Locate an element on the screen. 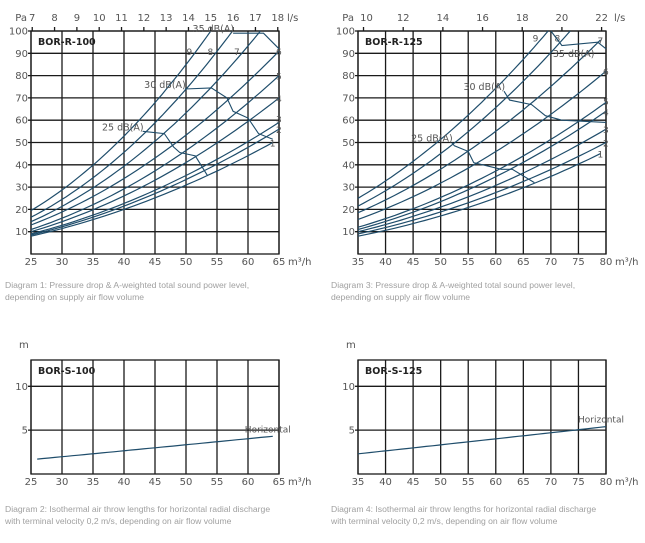  chart-title: BOR-R-100 is located at coordinates (67, 42).